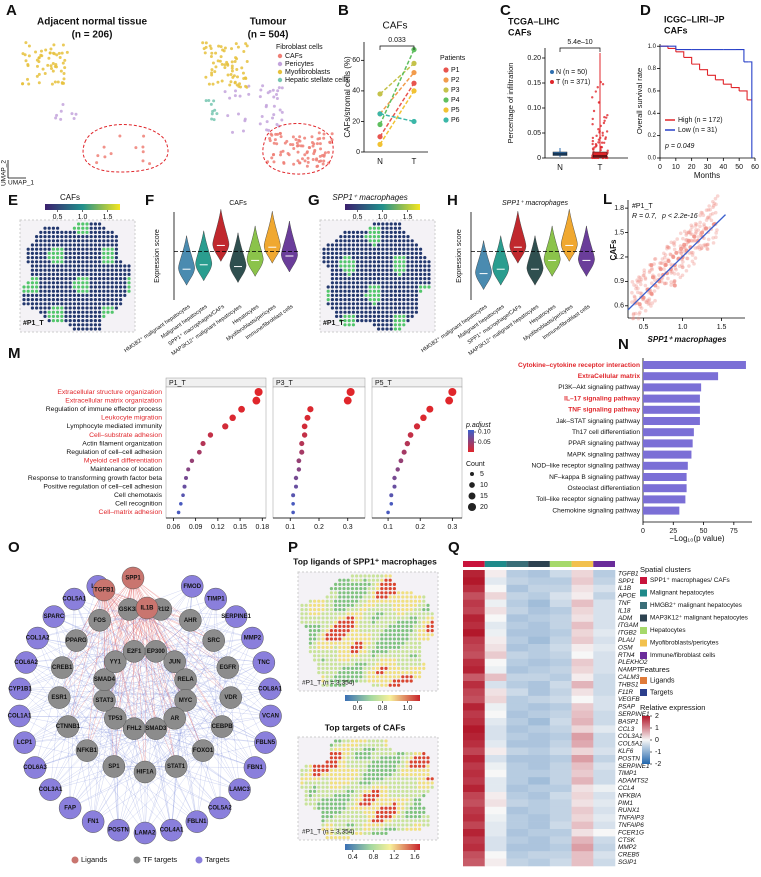  I want to click on violin, so click(500, 260).